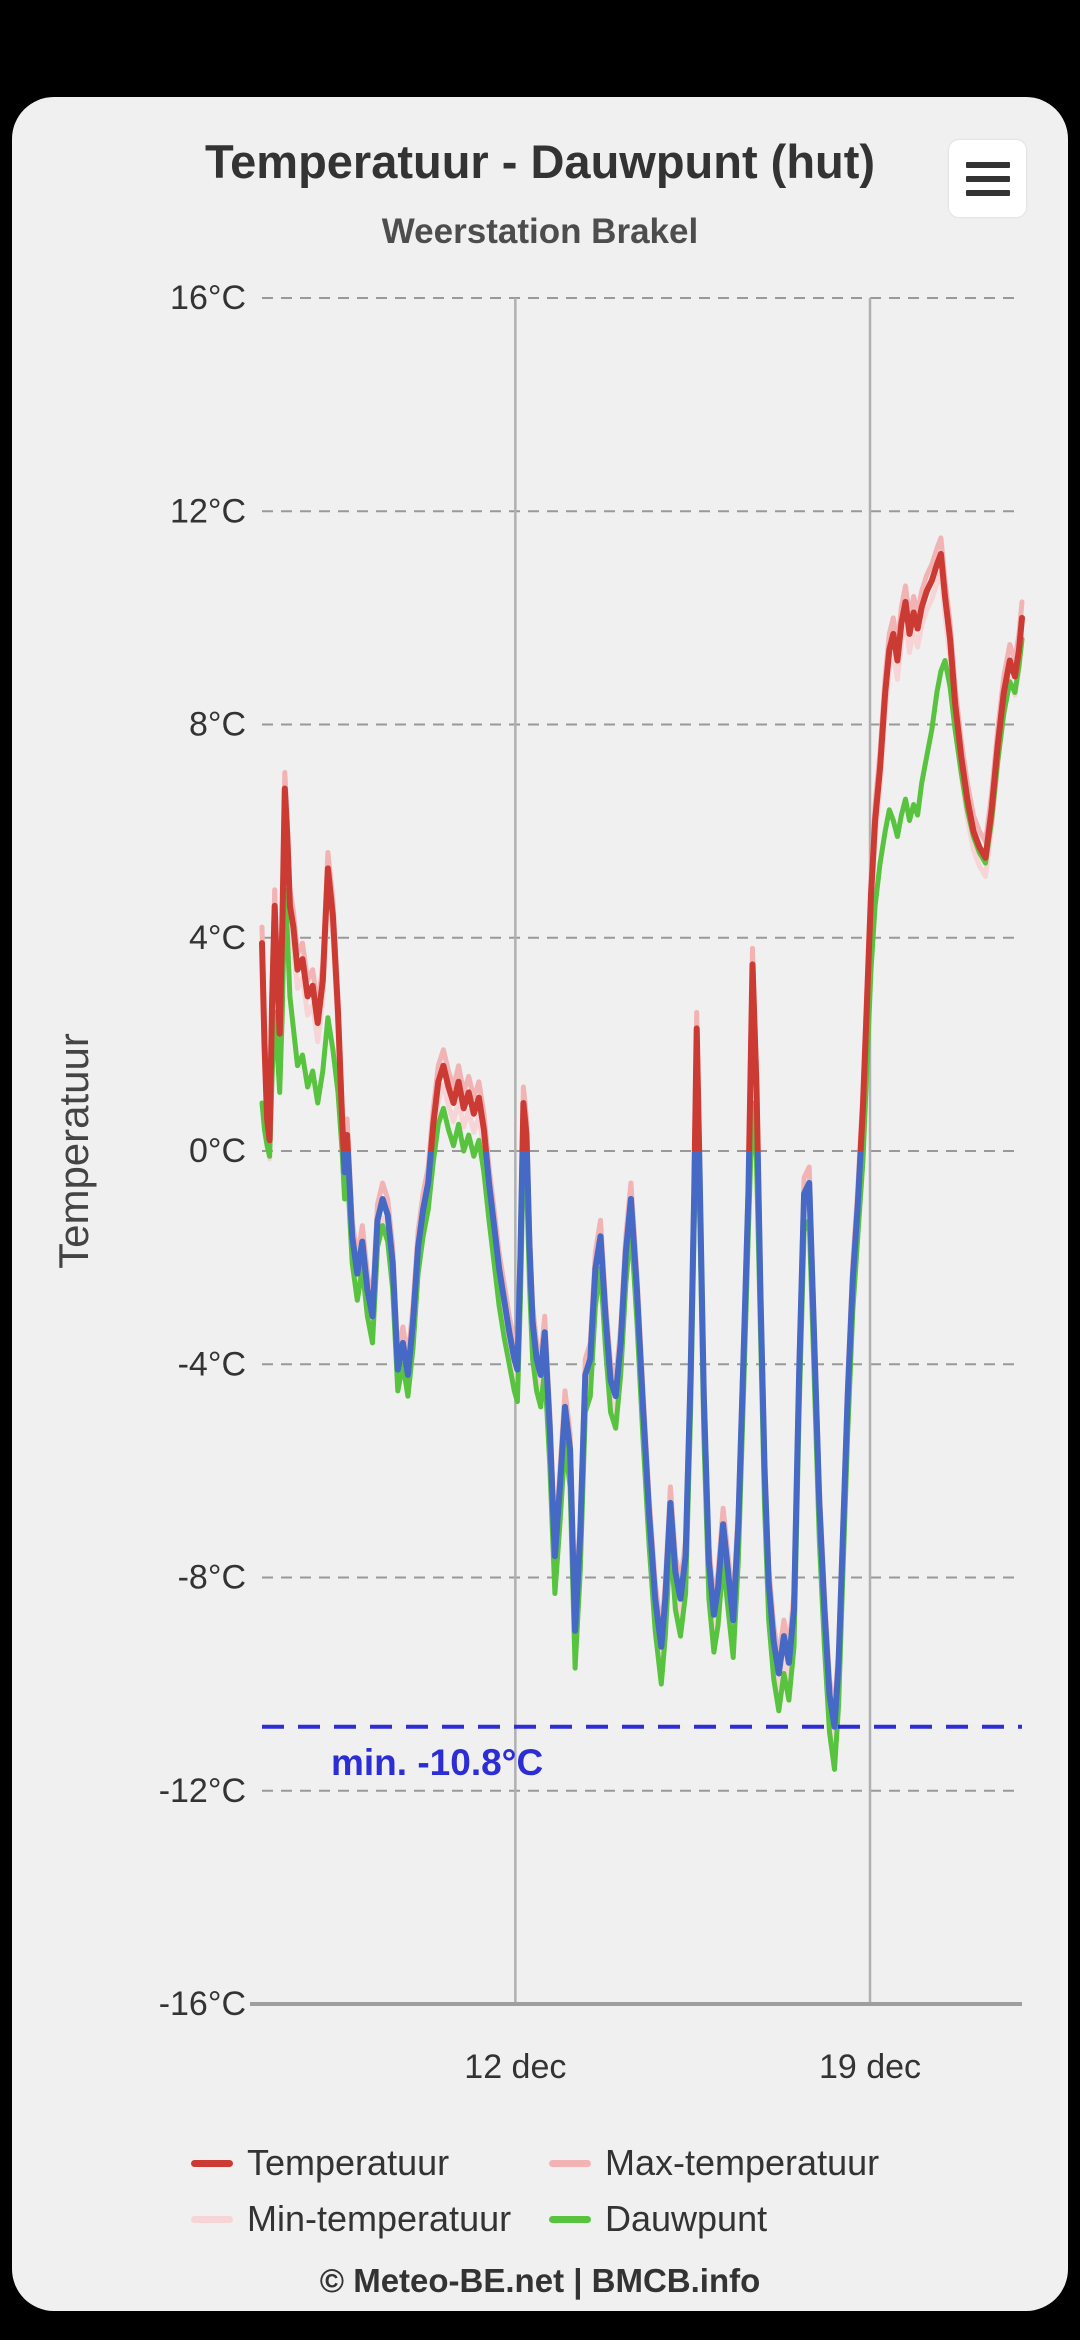 The image size is (1080, 2340). What do you see at coordinates (437, 1762) in the screenshot?
I see `min-plotline-label: min. -10.8°C` at bounding box center [437, 1762].